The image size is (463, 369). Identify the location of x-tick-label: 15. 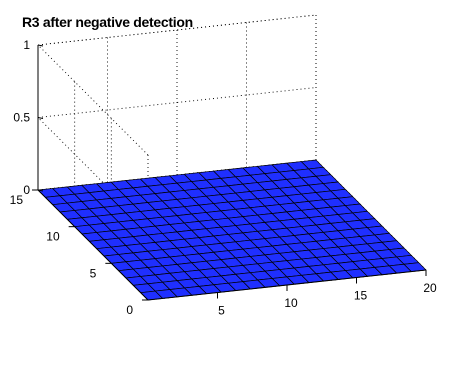
(361, 296).